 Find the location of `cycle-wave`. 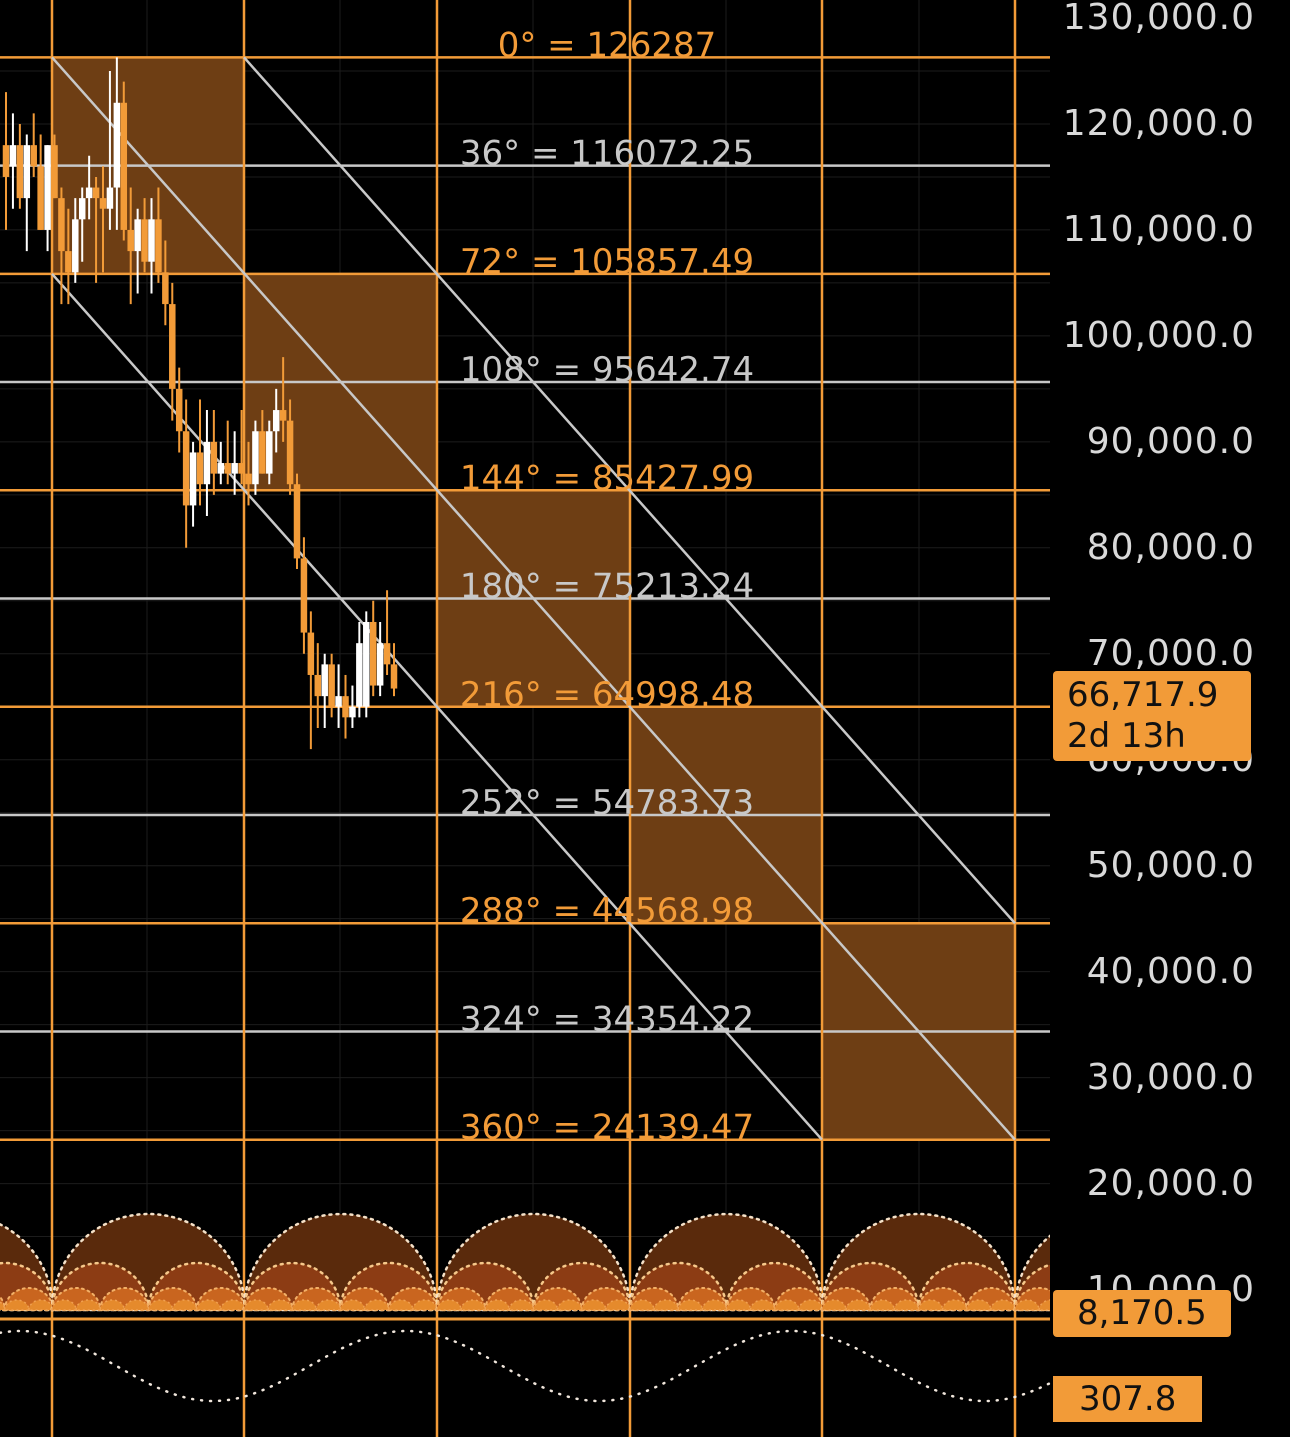

cycle-wave is located at coordinates (526, 1366).